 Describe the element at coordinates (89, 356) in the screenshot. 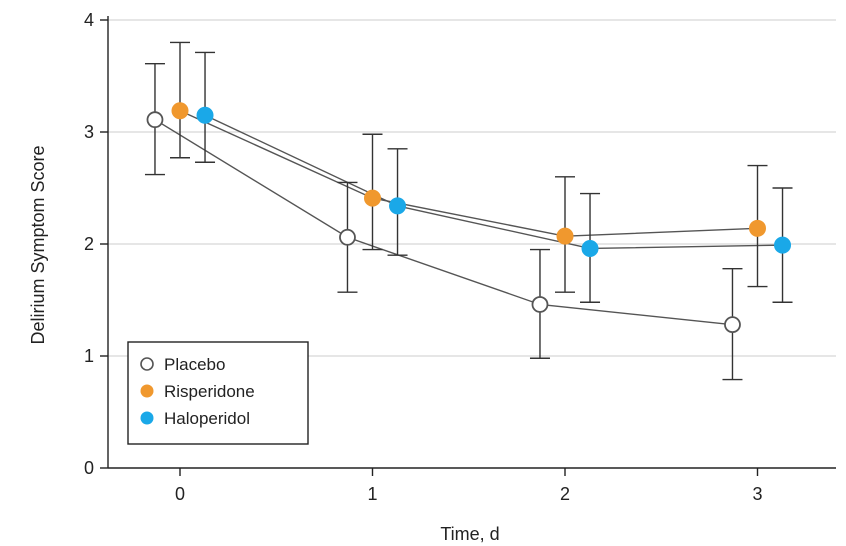

I see `y-tick-label: 1` at that location.